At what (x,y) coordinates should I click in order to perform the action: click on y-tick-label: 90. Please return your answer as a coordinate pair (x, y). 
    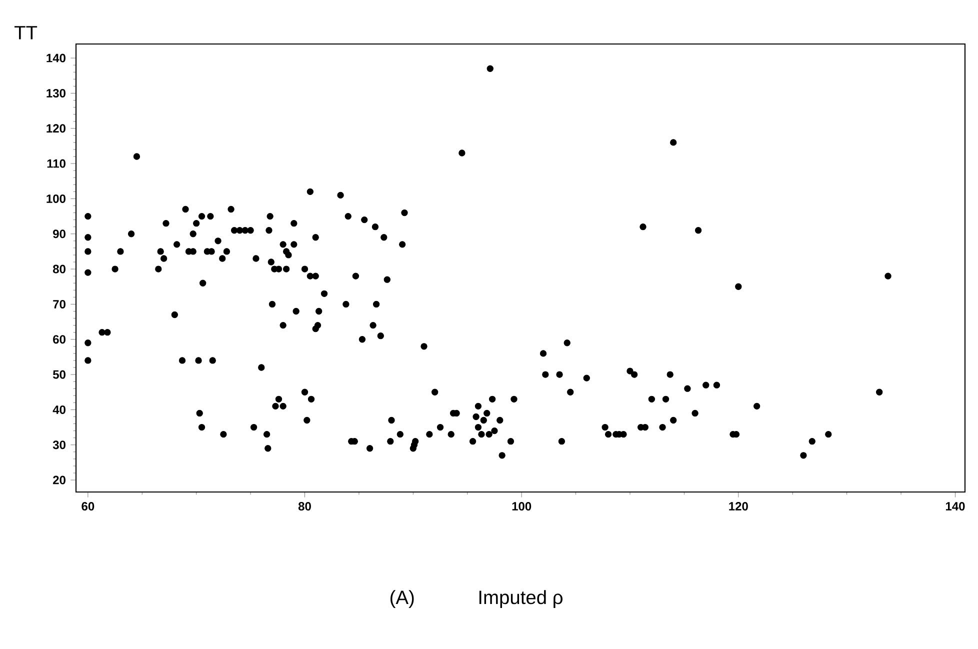
    Looking at the image, I should click on (59, 234).